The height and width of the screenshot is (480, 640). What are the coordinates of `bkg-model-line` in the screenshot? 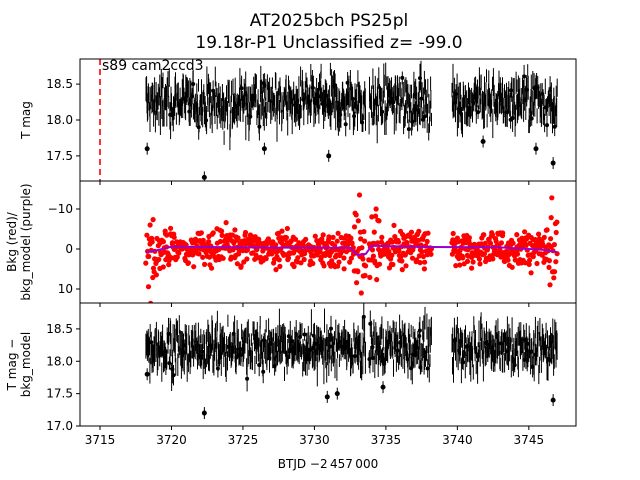 It's located at (351, 250).